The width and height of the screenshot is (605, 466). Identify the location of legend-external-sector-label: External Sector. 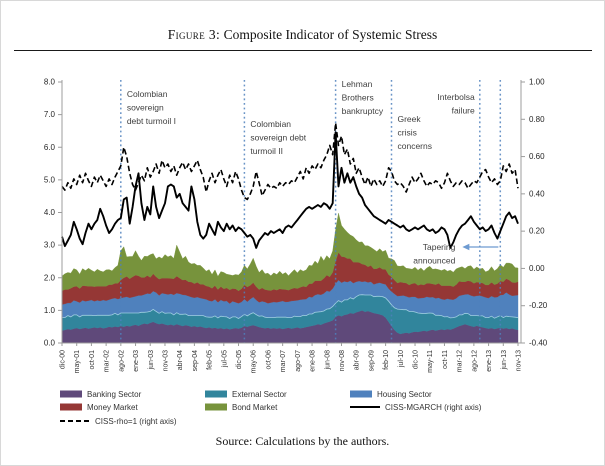
(259, 394).